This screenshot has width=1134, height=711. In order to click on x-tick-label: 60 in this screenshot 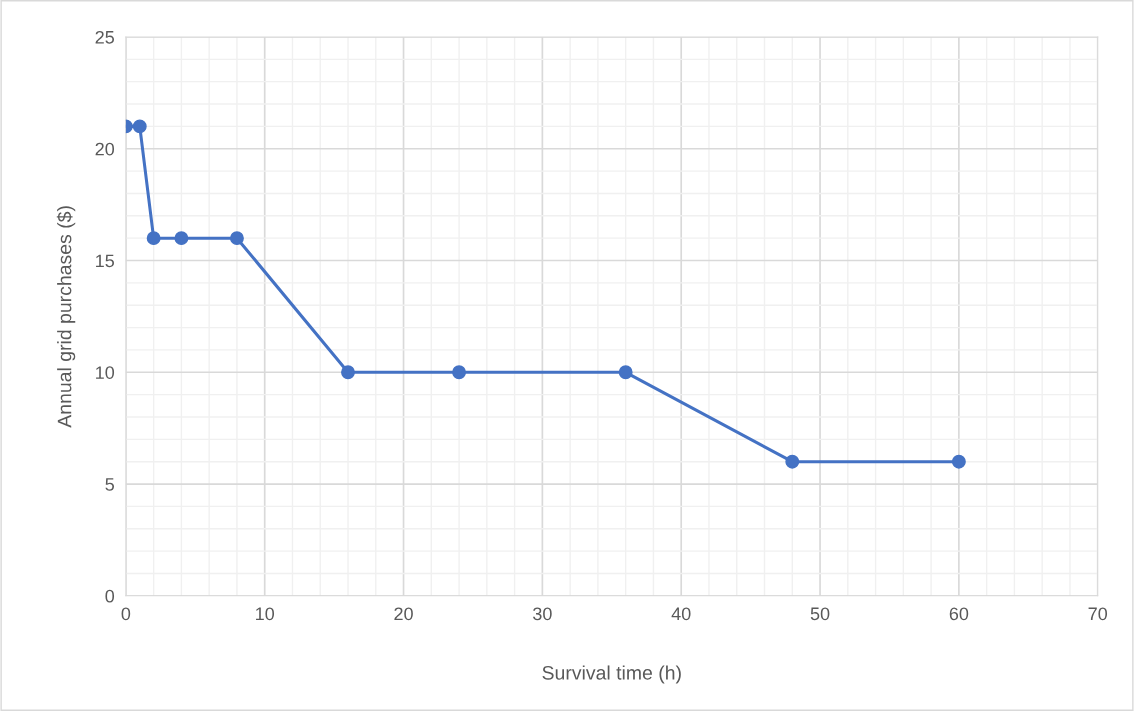, I will do `click(959, 614)`.